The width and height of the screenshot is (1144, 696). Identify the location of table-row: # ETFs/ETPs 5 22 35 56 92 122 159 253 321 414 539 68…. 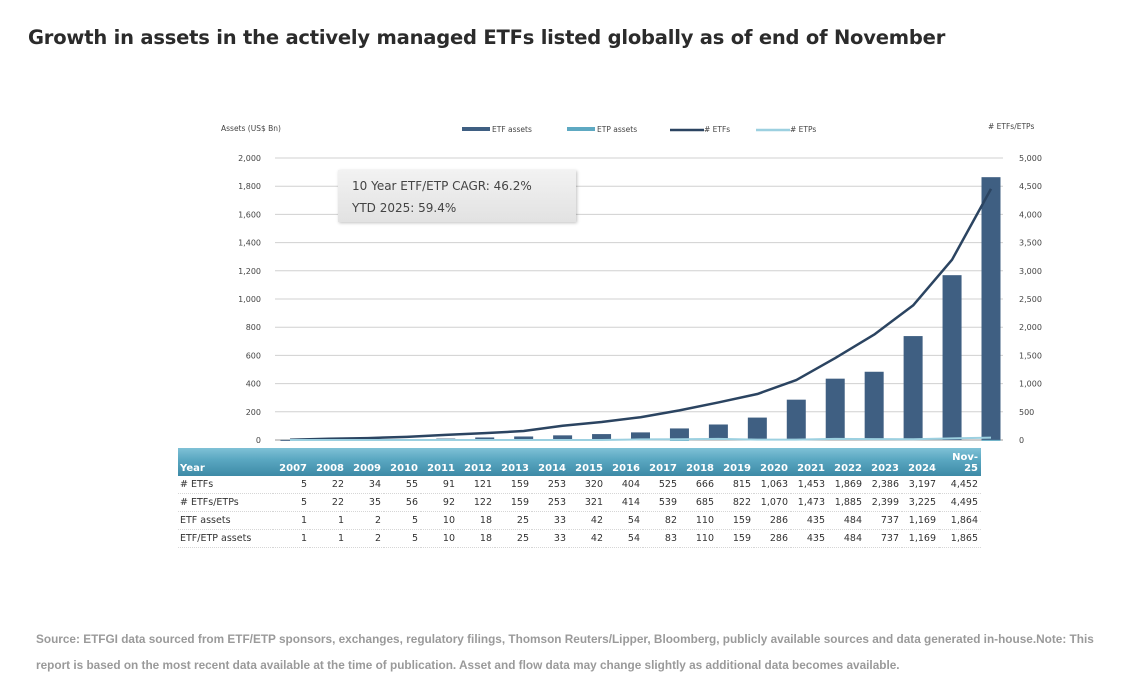
(579, 502).